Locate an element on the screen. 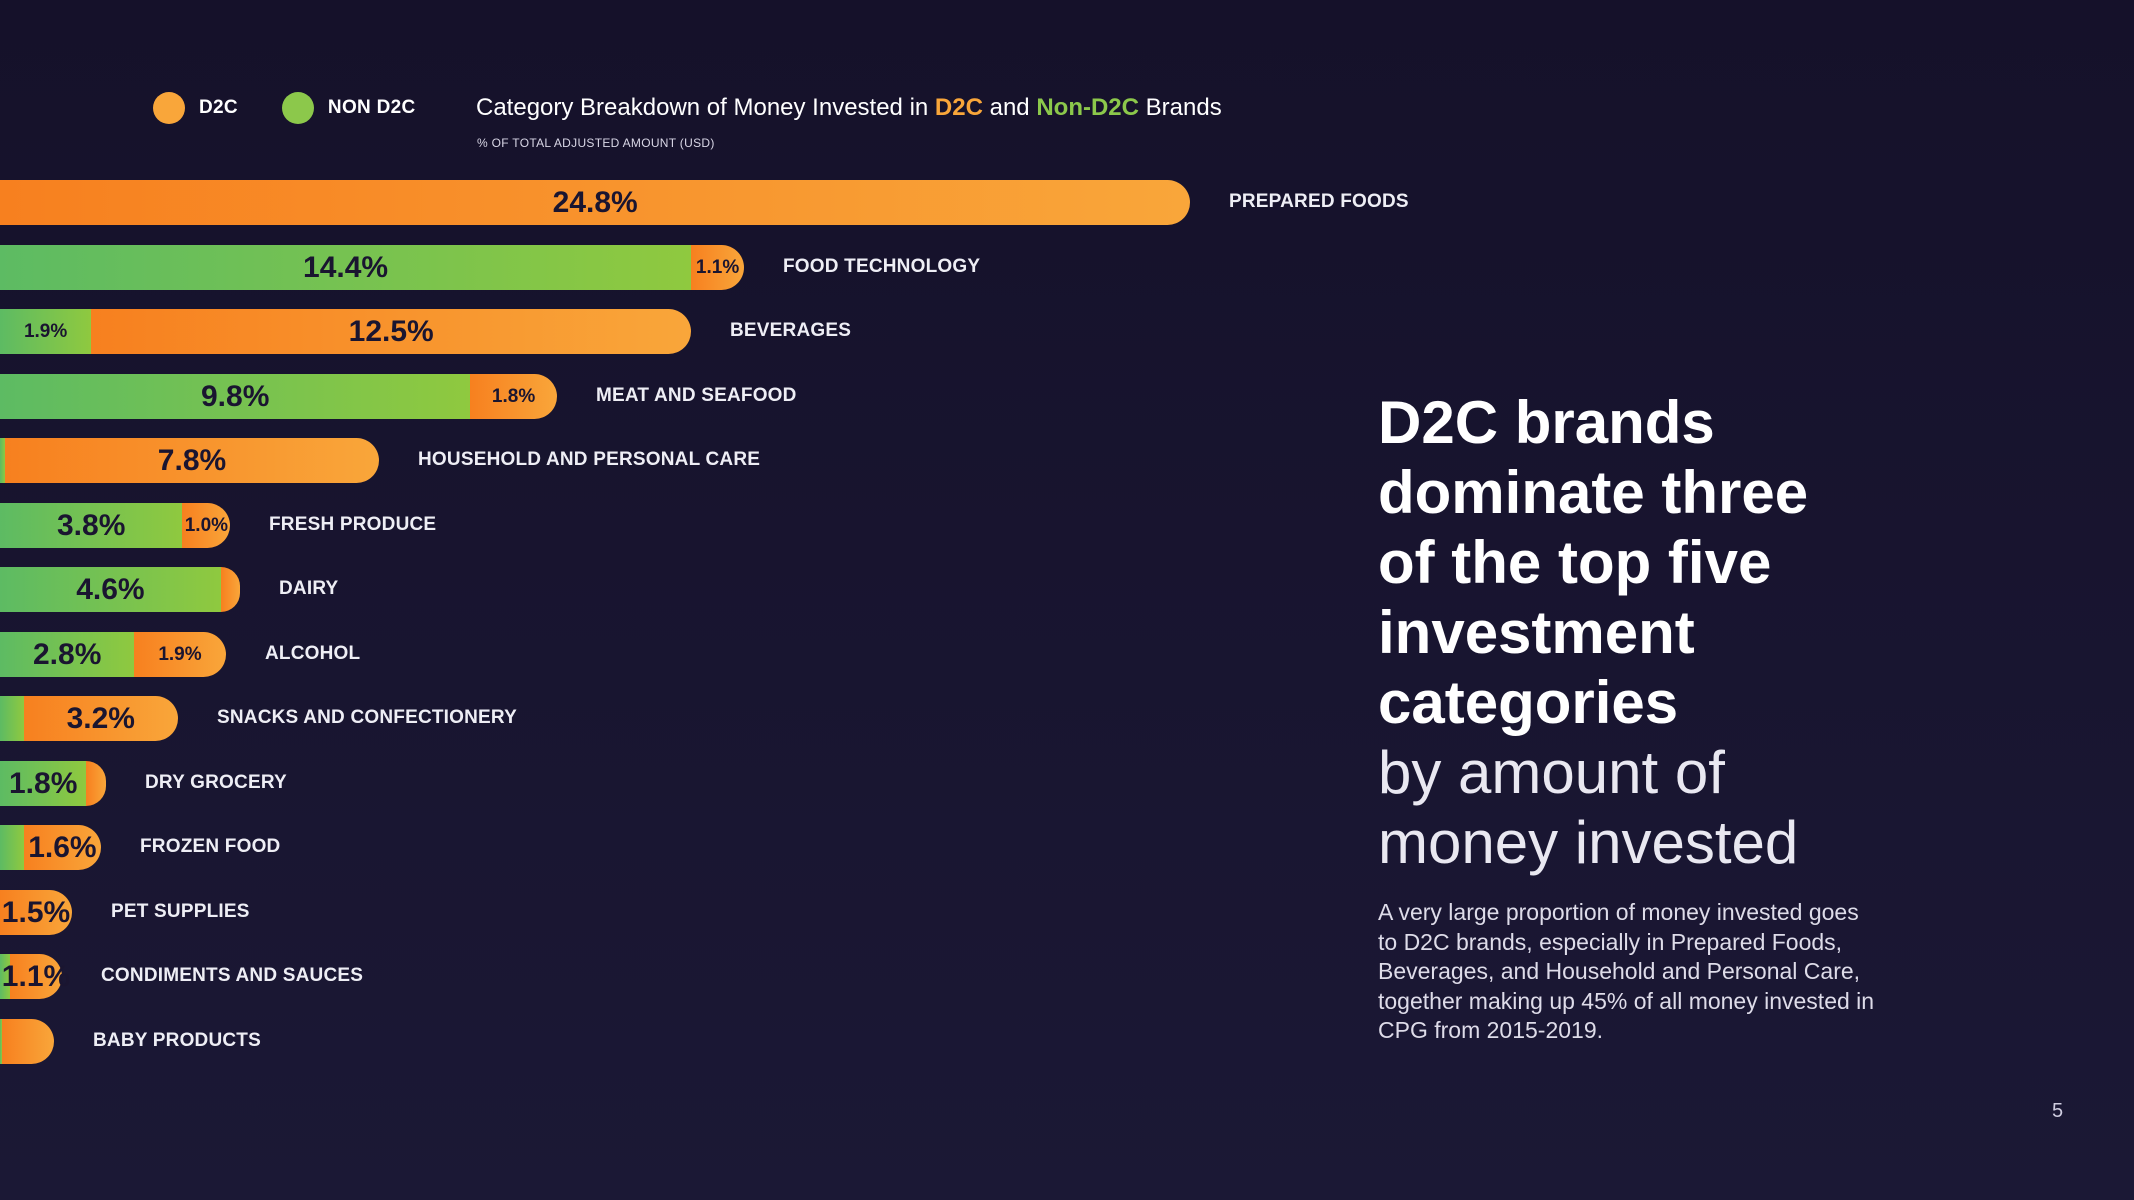  bar-segment-non-d2c: 1.8% is located at coordinates (43, 783).